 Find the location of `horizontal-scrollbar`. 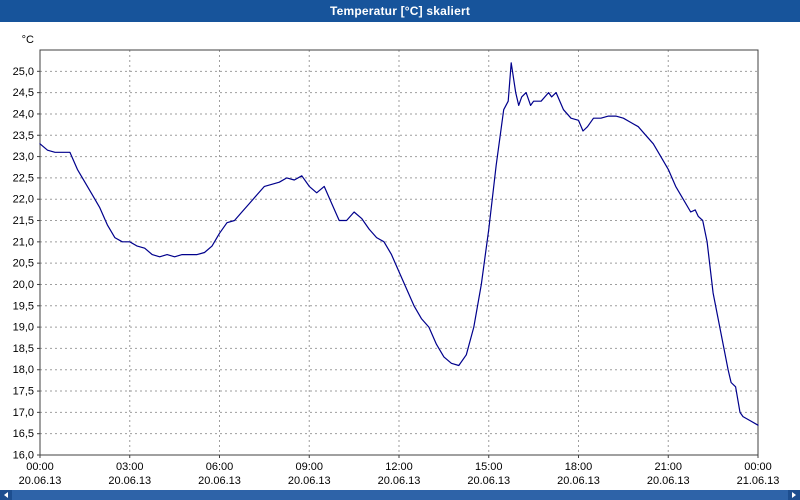

horizontal-scrollbar is located at coordinates (400, 495).